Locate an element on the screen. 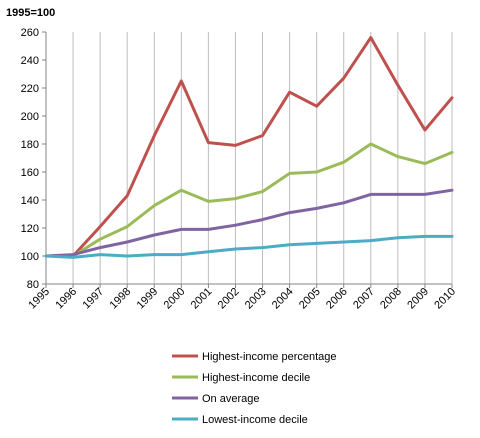  y-tick-label: 240 is located at coordinates (30, 61).